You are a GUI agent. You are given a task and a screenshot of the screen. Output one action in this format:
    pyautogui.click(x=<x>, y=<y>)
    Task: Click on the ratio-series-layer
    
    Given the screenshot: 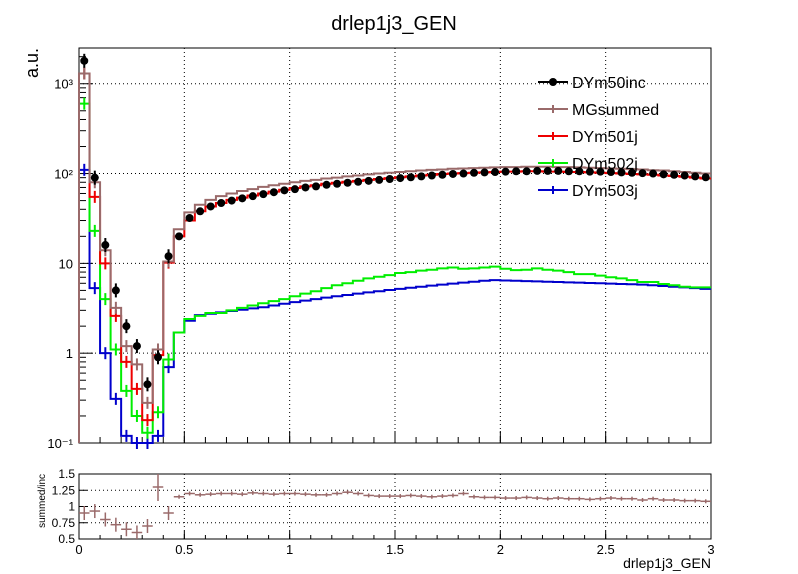 What is the action you would take?
    pyautogui.click(x=395, y=506)
    